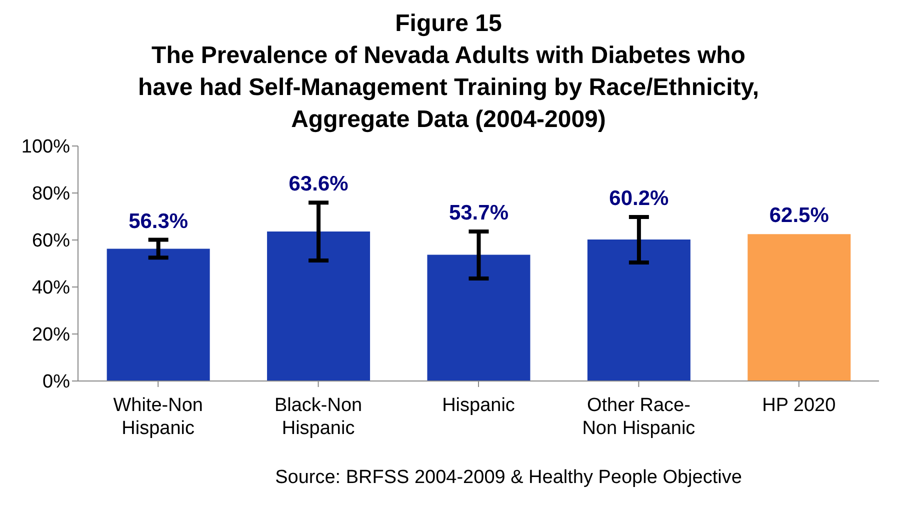 Image resolution: width=897 pixels, height=523 pixels. I want to click on y-tick-label: 100%, so click(45, 147).